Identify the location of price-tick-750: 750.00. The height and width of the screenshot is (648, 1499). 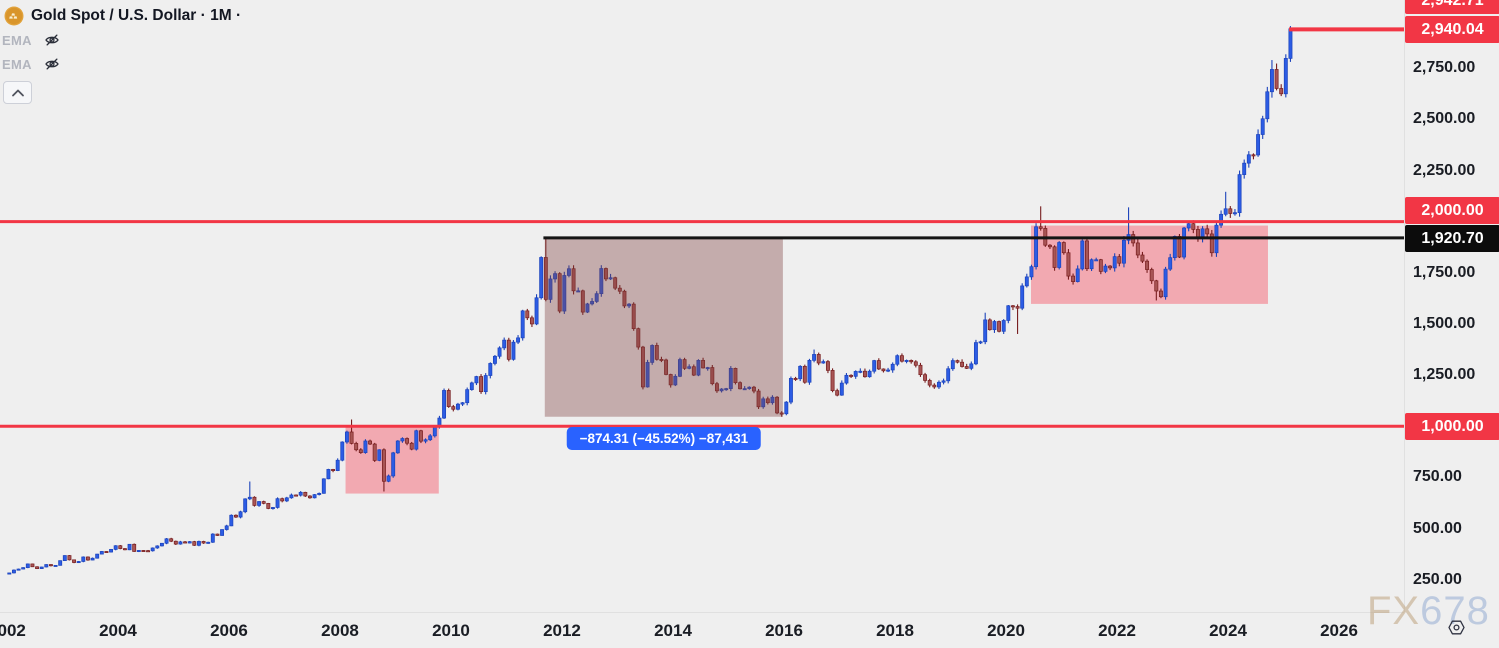
(1437, 477).